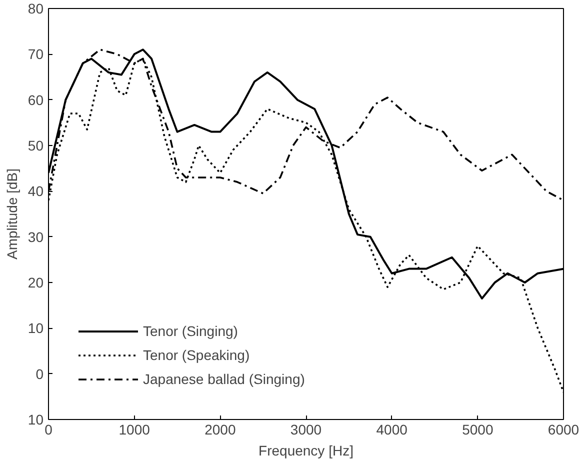 This screenshot has height=461, width=585. I want to click on x-tick-label: 1000, so click(134, 430).